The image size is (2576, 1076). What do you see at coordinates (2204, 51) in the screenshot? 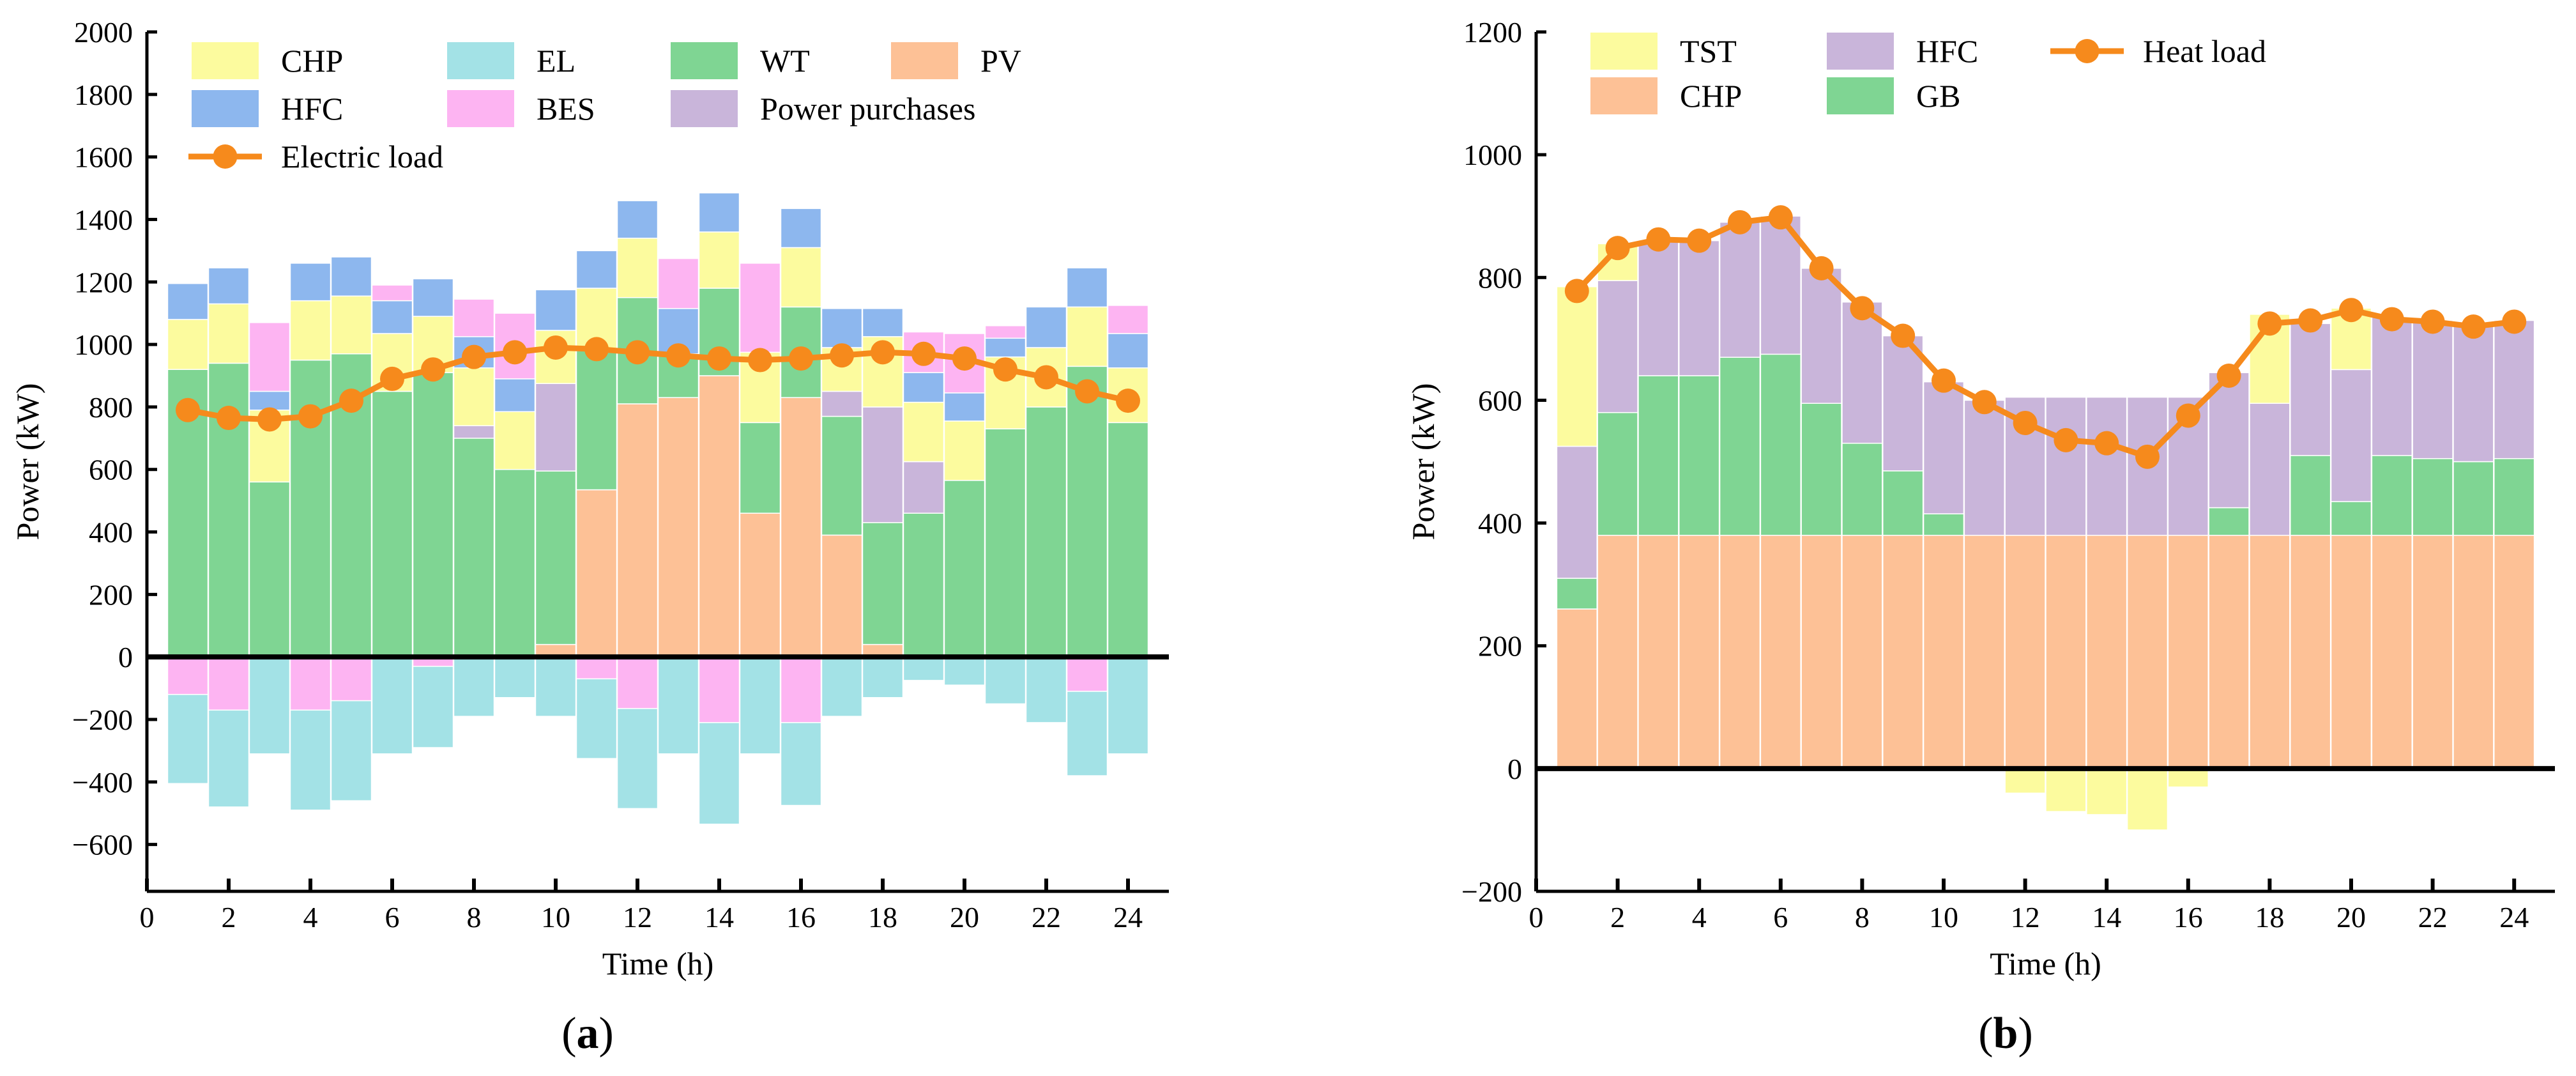
I see `legend-label-heat-load: Heat load` at bounding box center [2204, 51].